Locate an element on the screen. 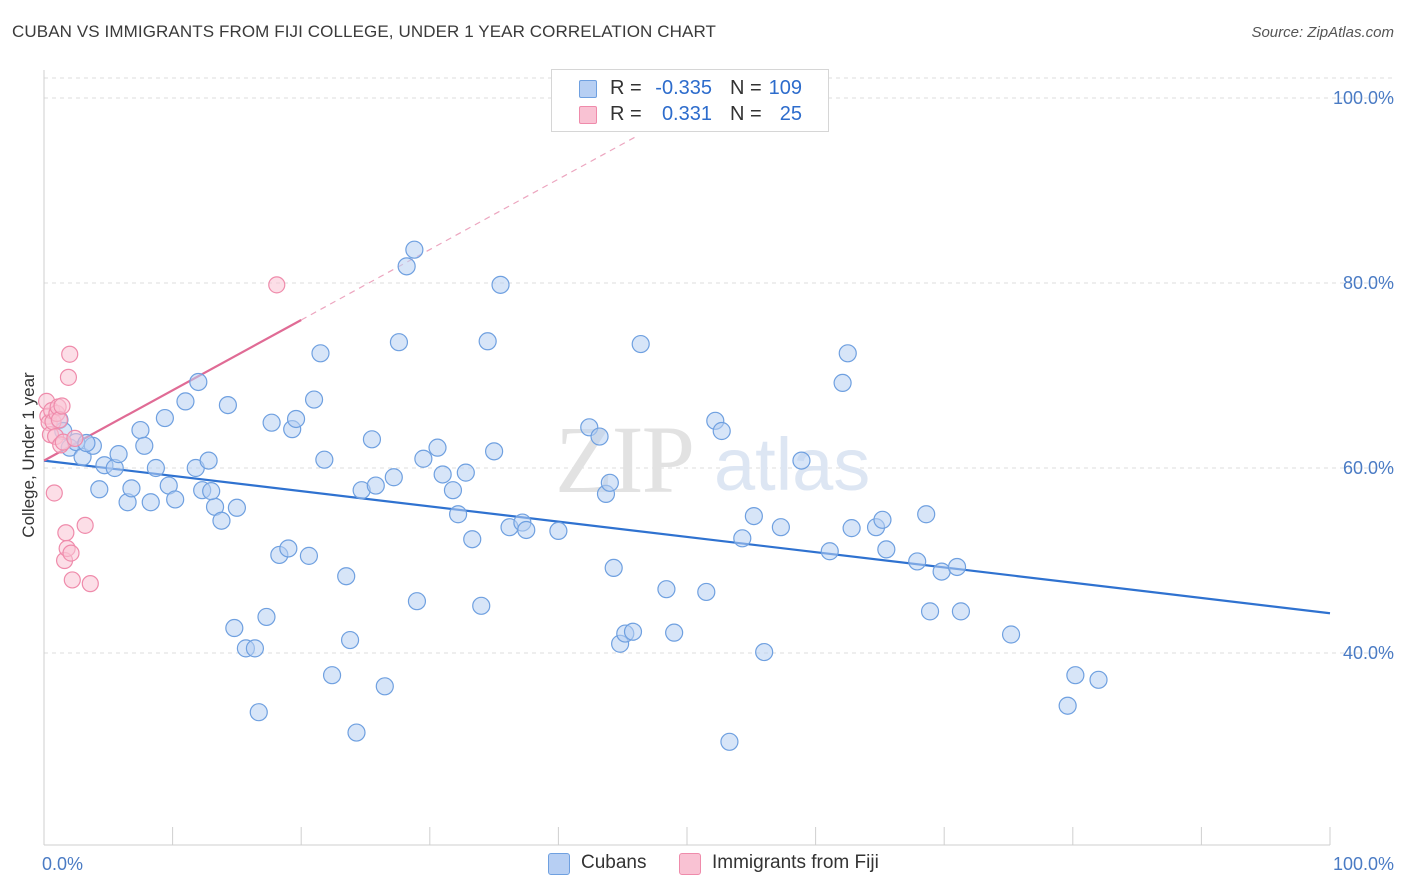 The height and width of the screenshot is (892, 1406). legend-row-fiji: R = 0.331 N = 25 is located at coordinates (690, 115).